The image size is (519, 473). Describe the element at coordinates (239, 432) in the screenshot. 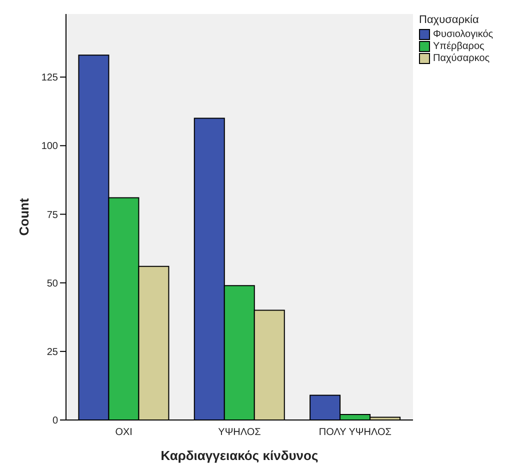

I see `x-tick-label: ΥΨΗΛΟΣ` at that location.